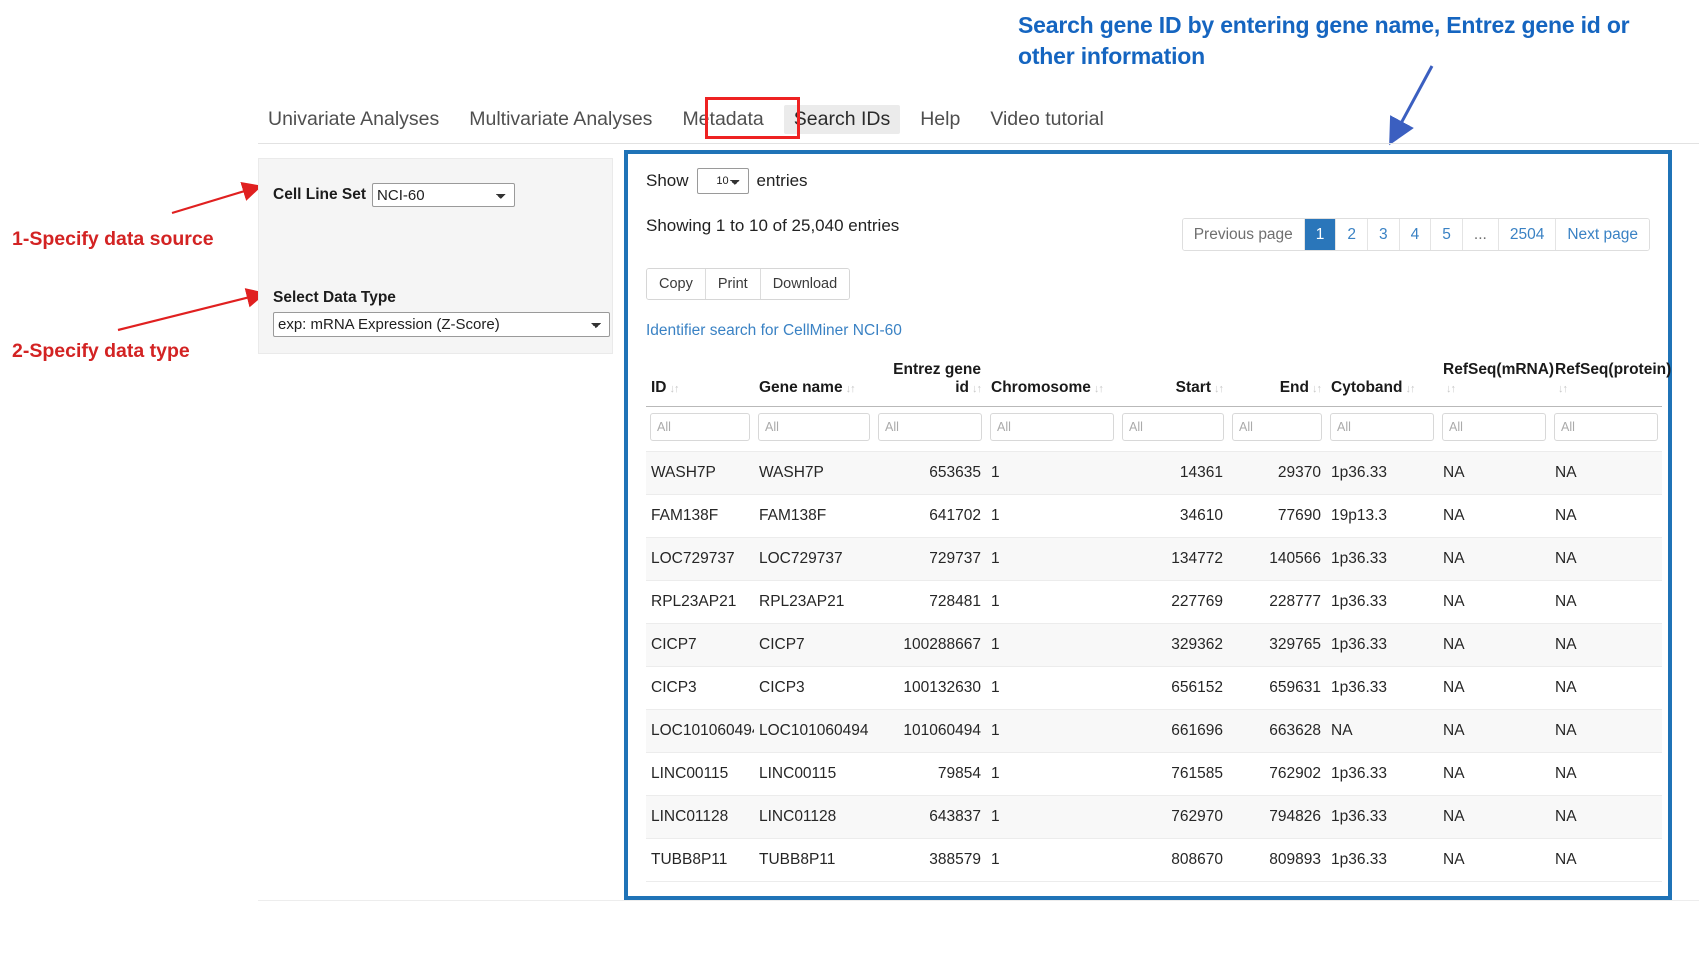 This screenshot has width=1700, height=956. What do you see at coordinates (814, 427) in the screenshot?
I see `filter-input-gene-name` at bounding box center [814, 427].